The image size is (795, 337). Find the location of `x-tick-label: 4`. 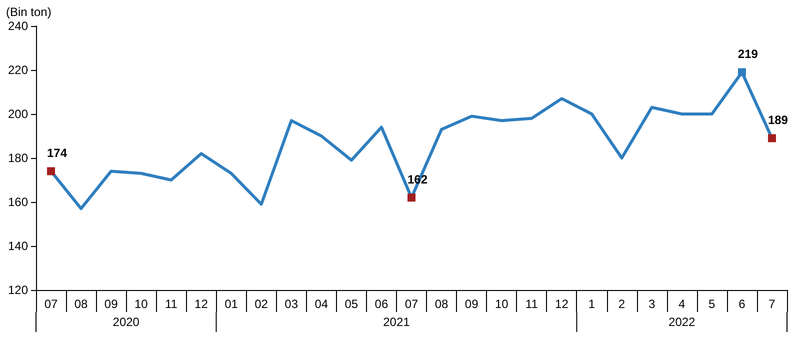

x-tick-label: 4 is located at coordinates (682, 304).